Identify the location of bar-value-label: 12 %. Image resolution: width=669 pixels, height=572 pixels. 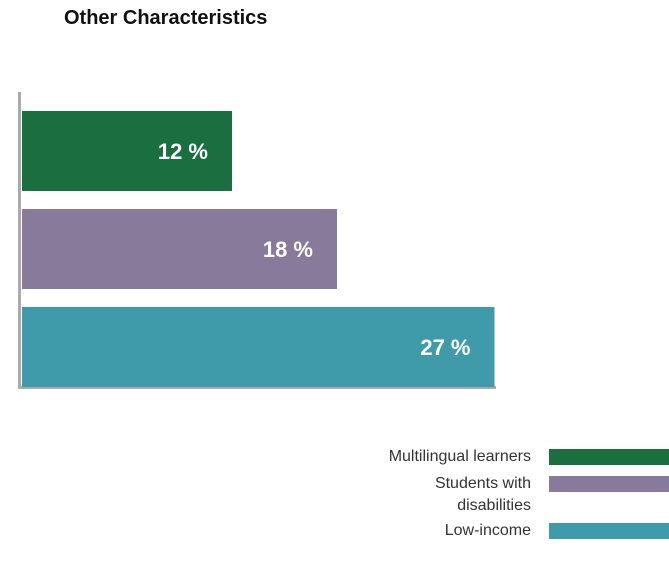
(183, 151).